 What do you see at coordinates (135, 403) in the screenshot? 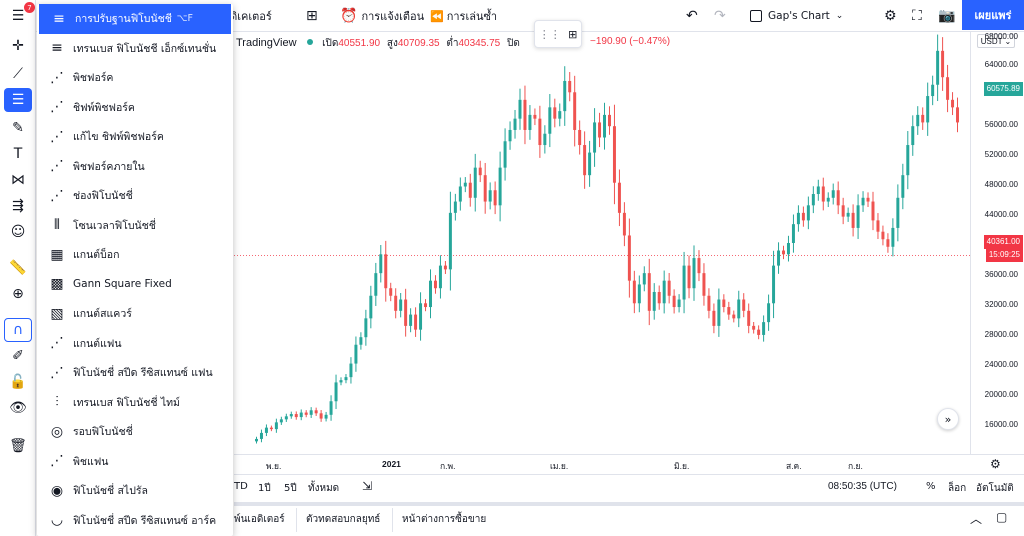
I see `menu-item-14: ⫶ เทรนเบส ฟิโบนัชชี่ ไทม์` at bounding box center [135, 403].